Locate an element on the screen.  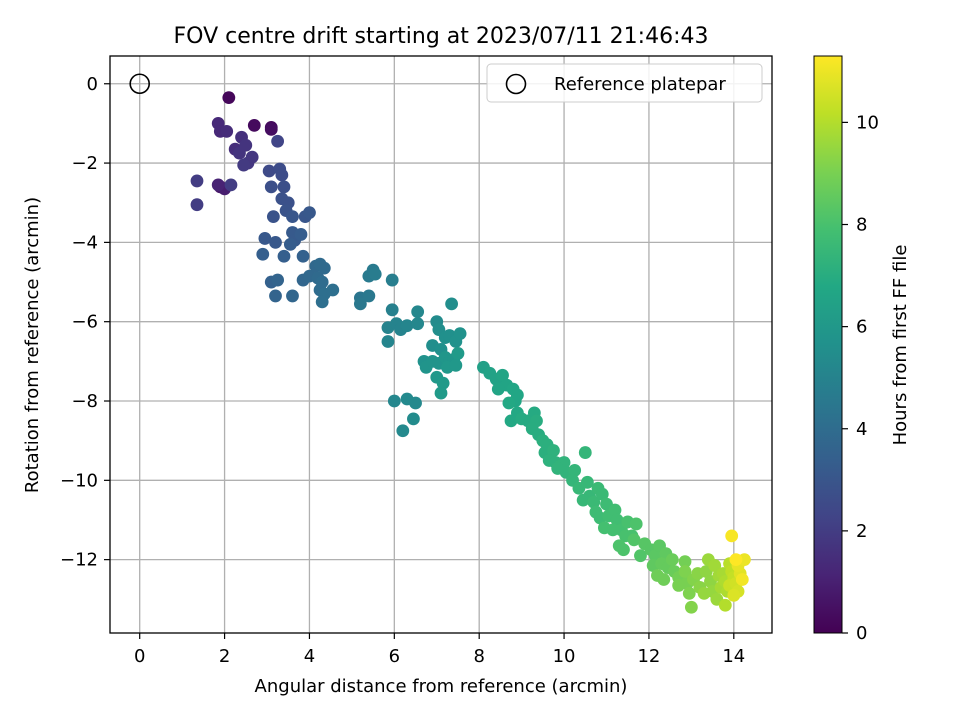
x-tick-label: 0 is located at coordinates (139, 656).